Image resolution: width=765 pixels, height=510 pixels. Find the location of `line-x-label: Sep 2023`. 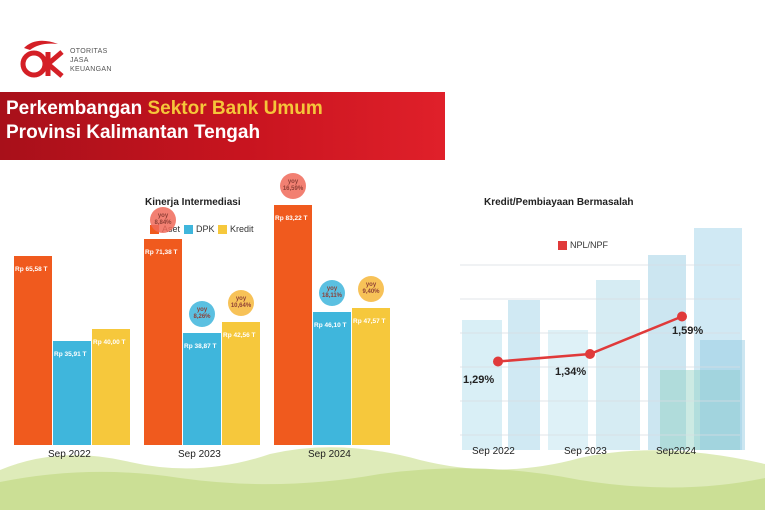

line-x-label: Sep 2023 is located at coordinates (585, 451).